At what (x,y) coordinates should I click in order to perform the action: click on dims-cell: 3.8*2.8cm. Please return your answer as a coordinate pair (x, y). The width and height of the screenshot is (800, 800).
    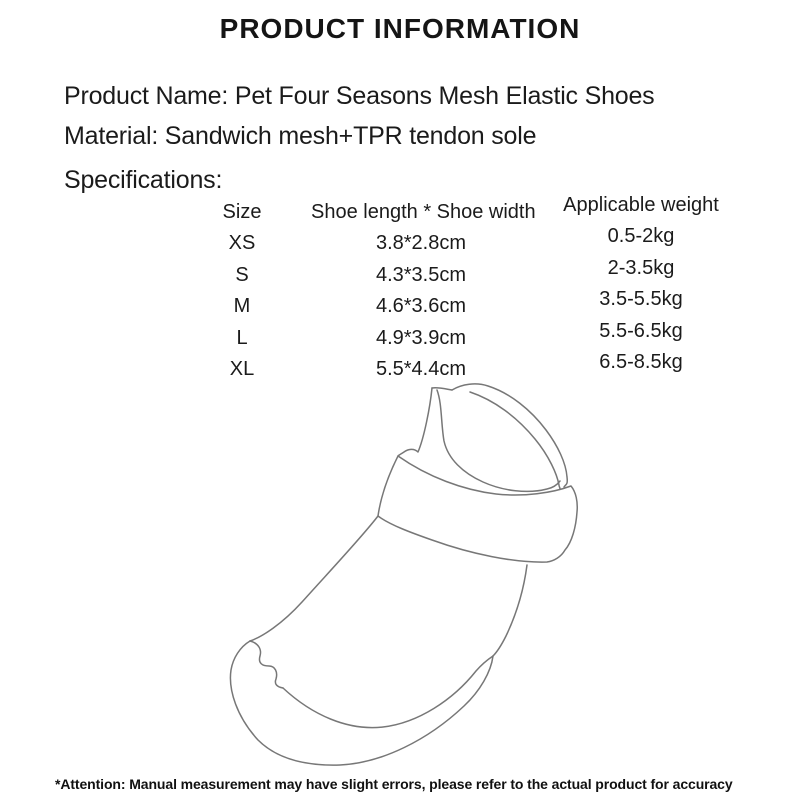
    Looking at the image, I should click on (421, 243).